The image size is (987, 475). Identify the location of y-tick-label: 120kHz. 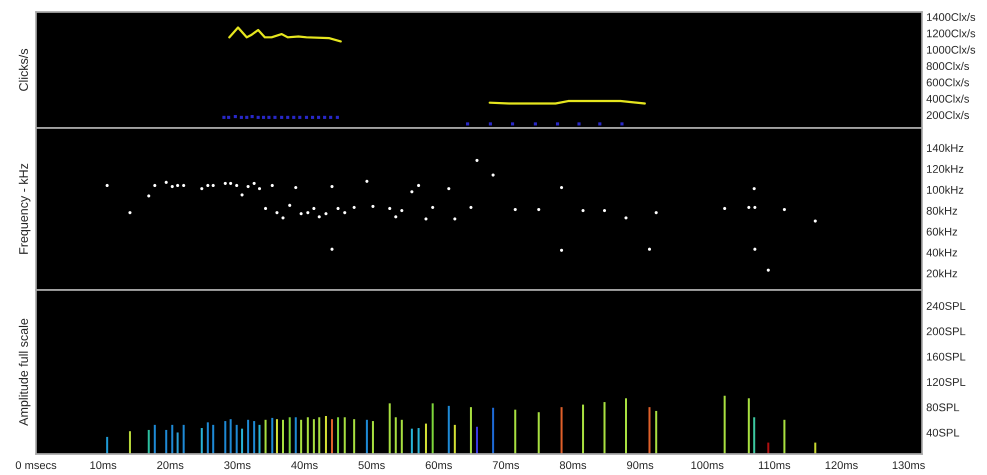
(945, 168).